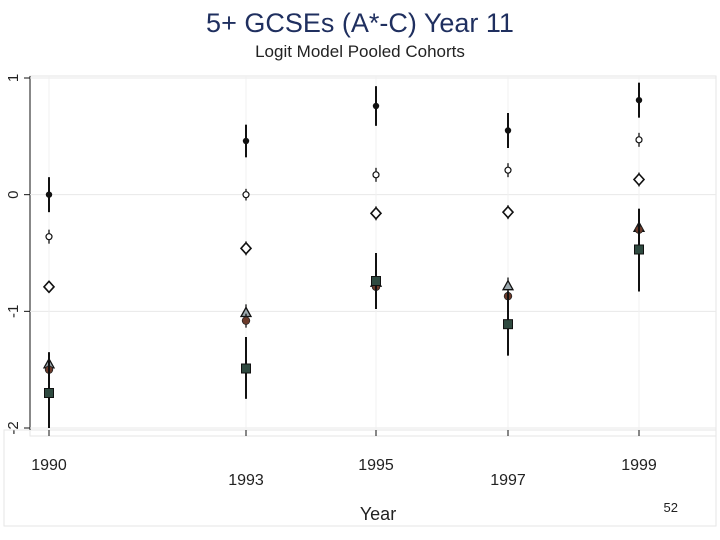 Image resolution: width=720 pixels, height=540 pixels. What do you see at coordinates (13, 427) in the screenshot?
I see `y-tick-label: -2` at bounding box center [13, 427].